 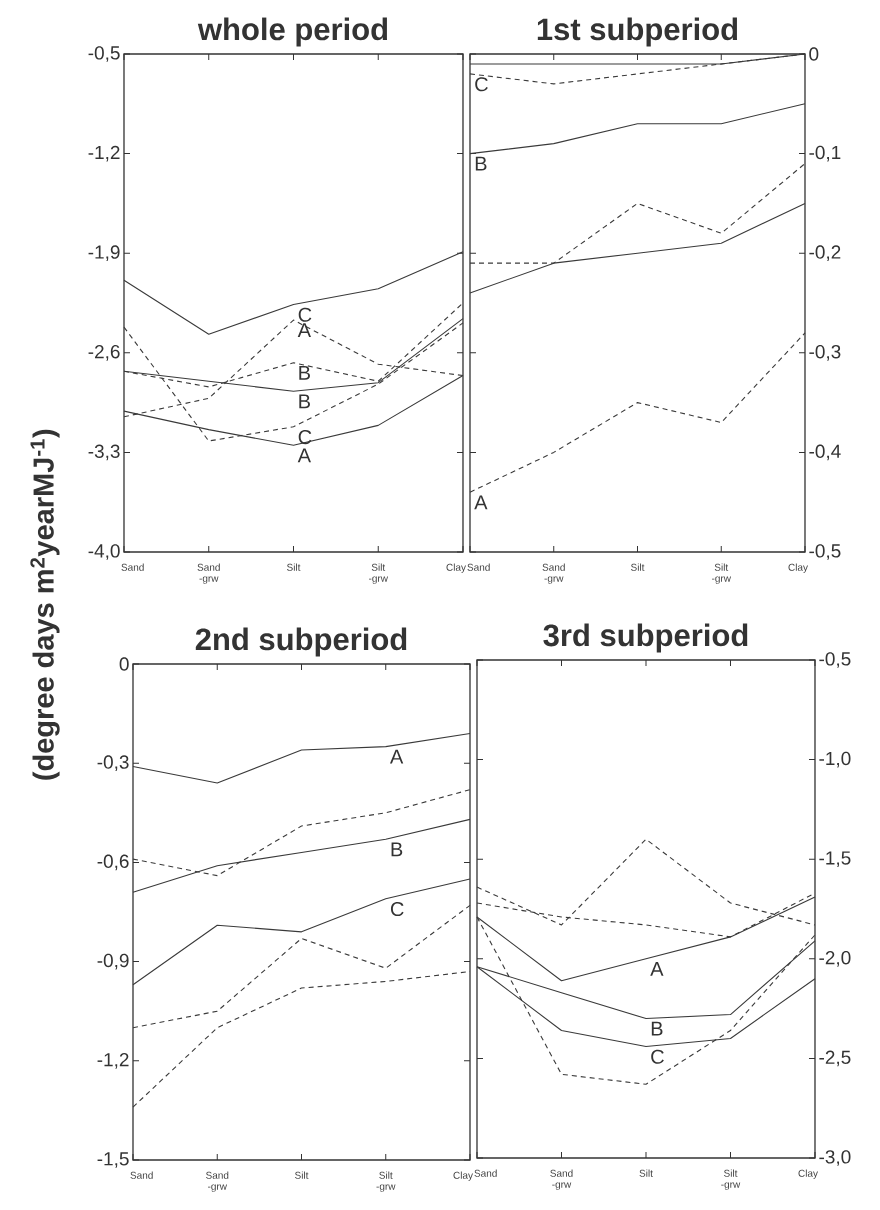 What do you see at coordinates (113, 961) in the screenshot?
I see `y-tick-label: -0,9` at bounding box center [113, 961].